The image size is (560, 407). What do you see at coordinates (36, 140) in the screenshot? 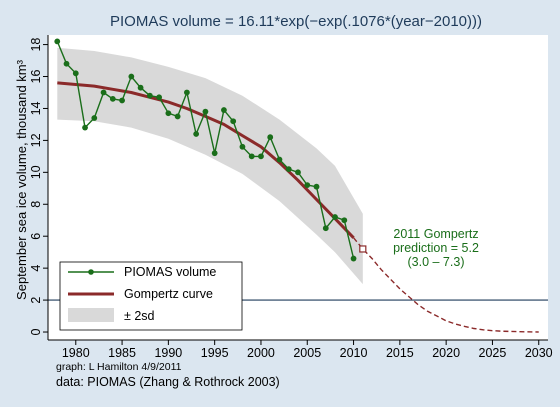
I see `y-tick-label-12: 12` at bounding box center [36, 140].